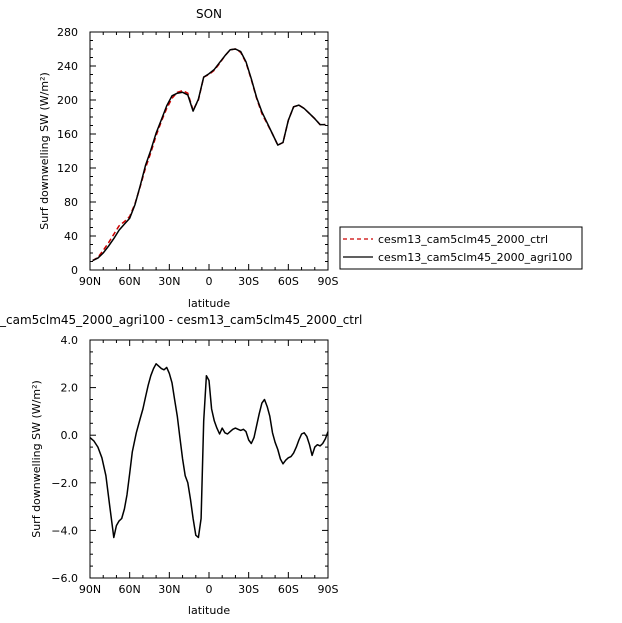 The image size is (622, 623). I want to click on top-plot-area, so click(209, 155).